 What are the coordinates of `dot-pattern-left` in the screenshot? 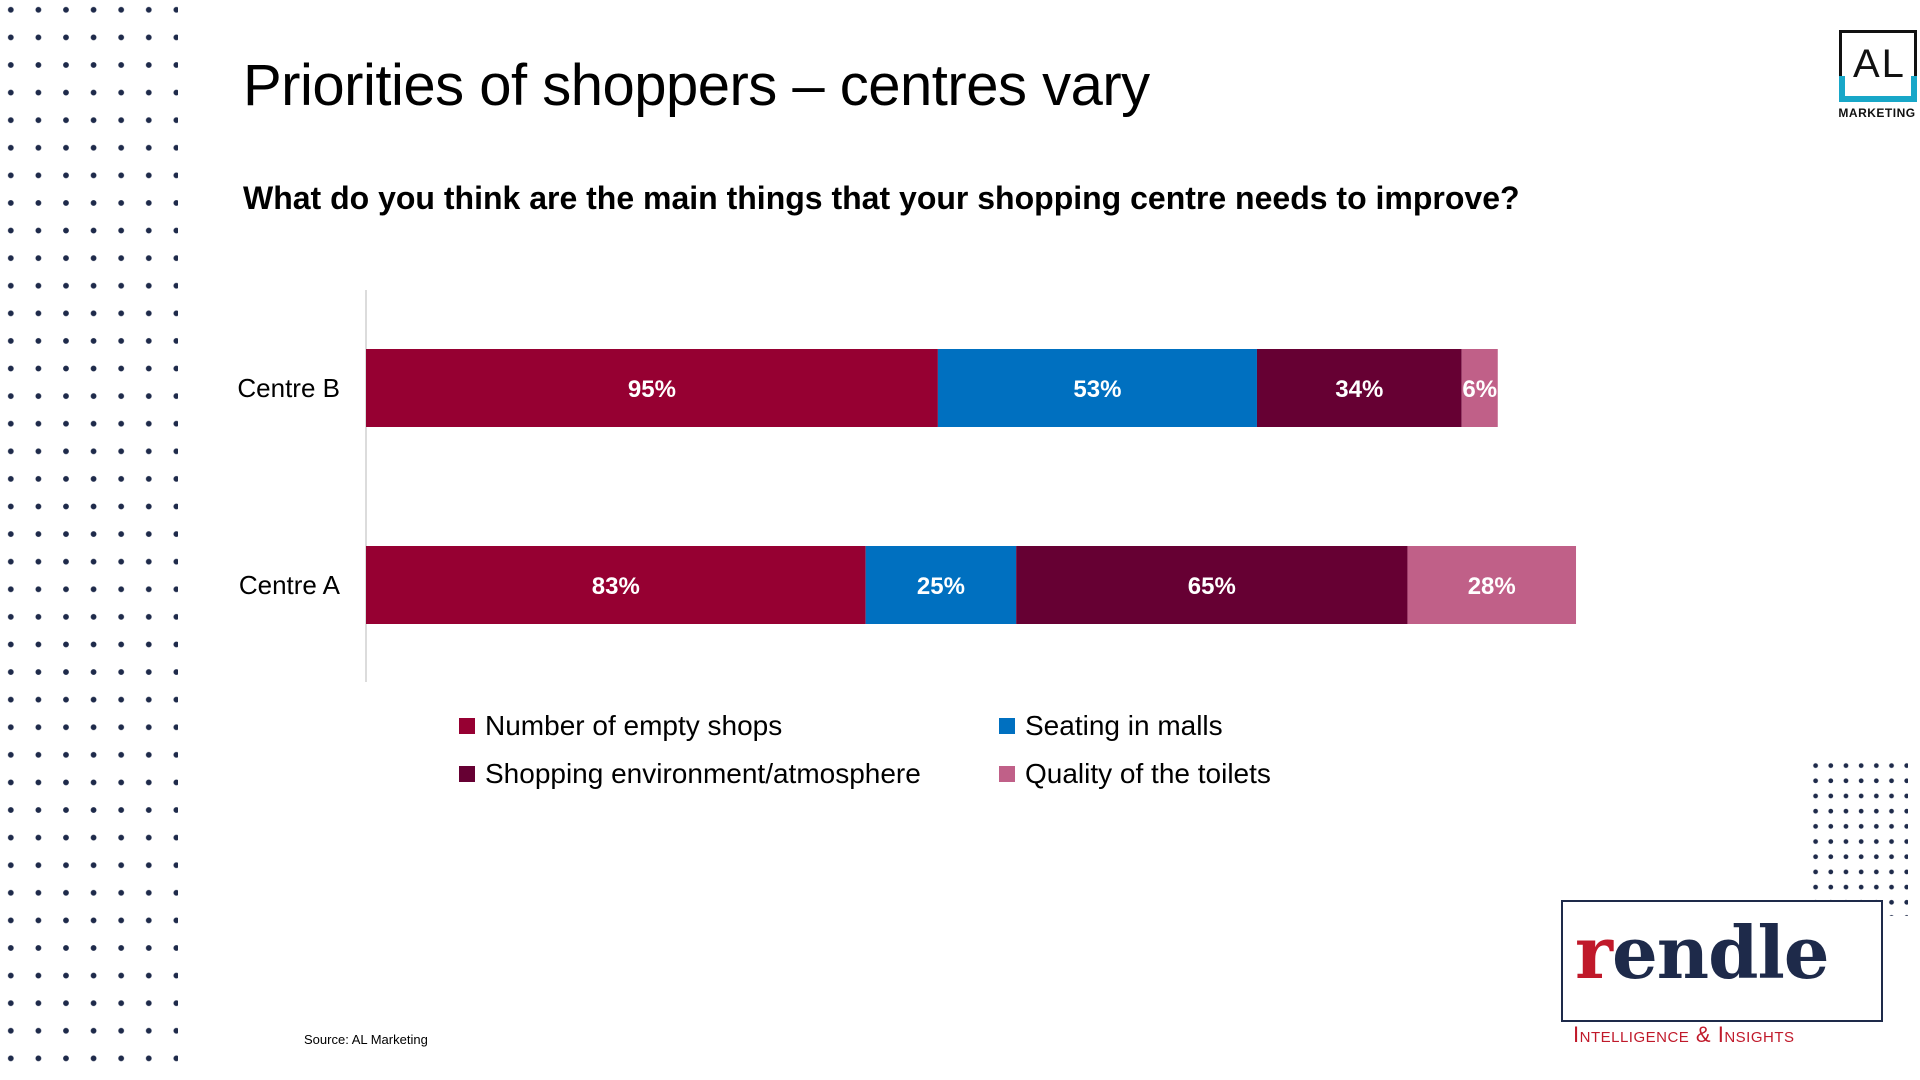 It's located at (89, 540).